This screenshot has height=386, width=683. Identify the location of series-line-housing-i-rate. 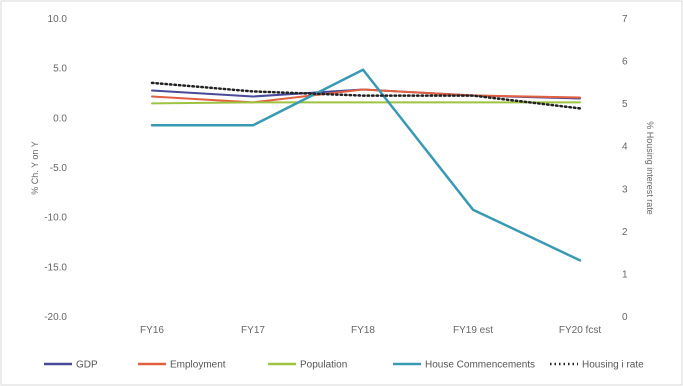
(366, 95).